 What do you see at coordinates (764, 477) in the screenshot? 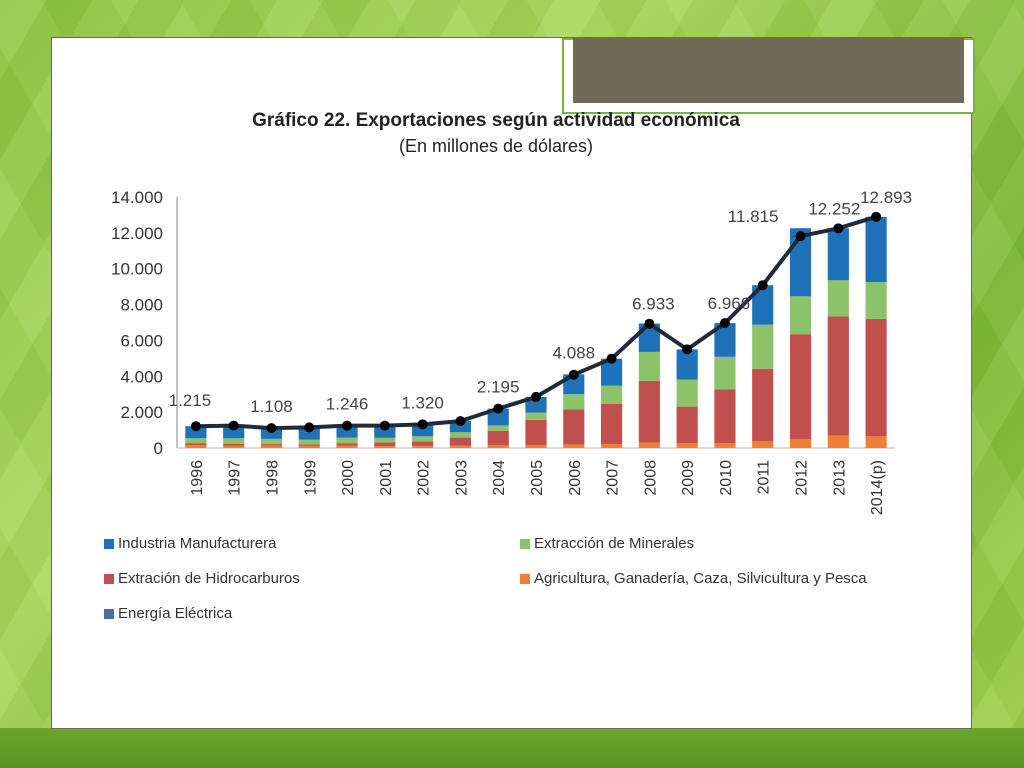
I see `x-tick-label: 2011` at bounding box center [764, 477].